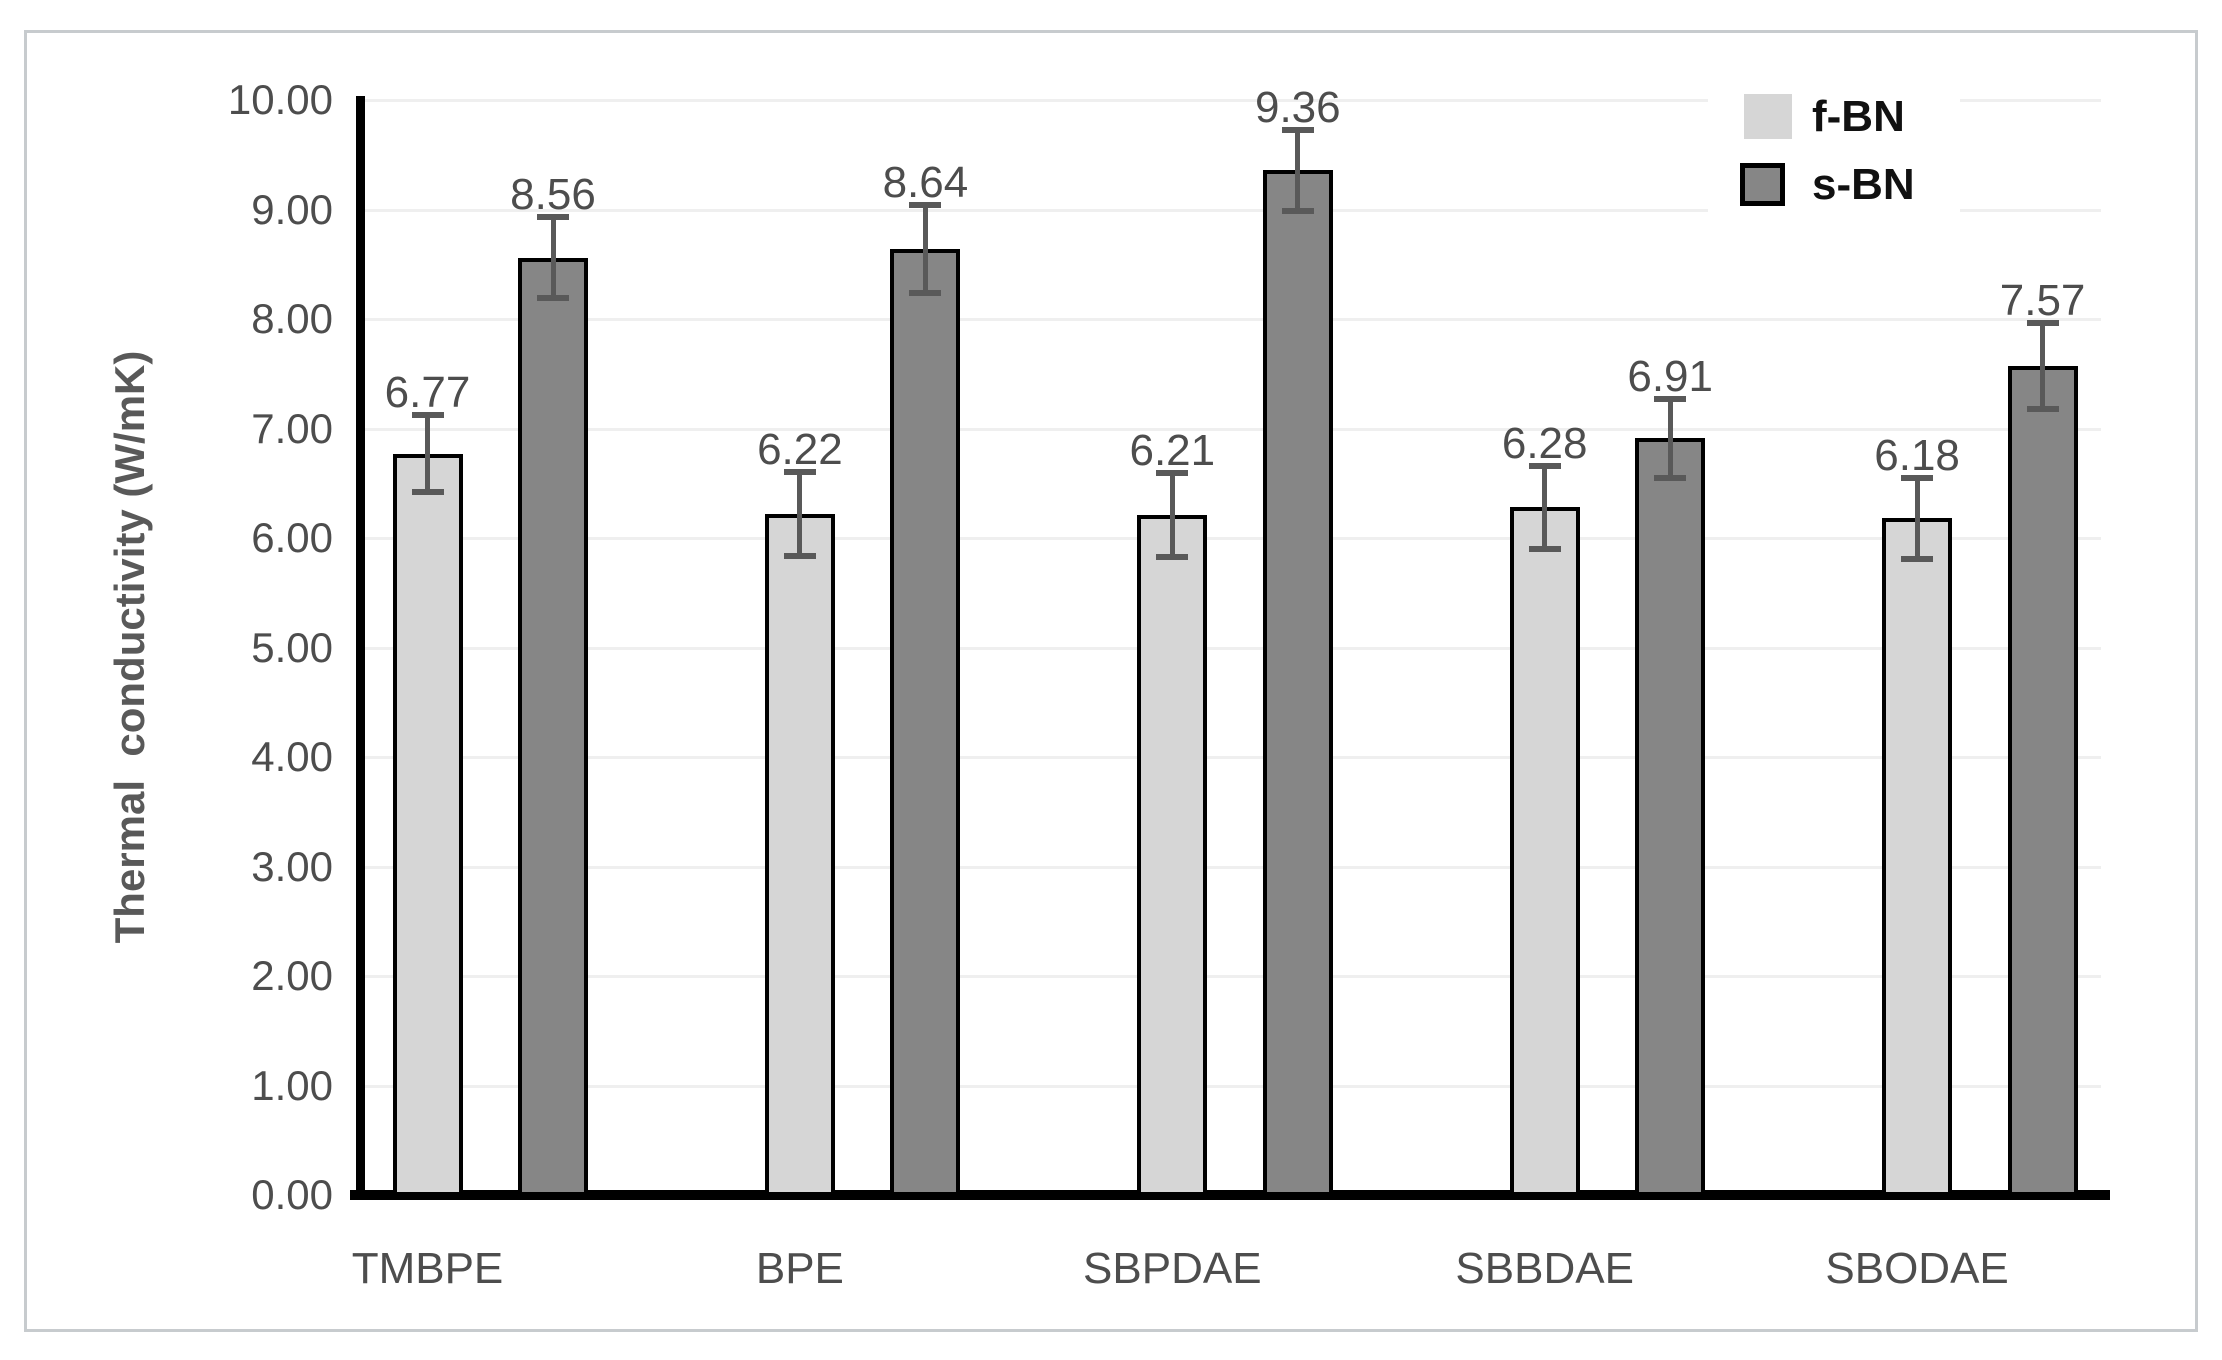 The image size is (2222, 1360). What do you see at coordinates (1858, 116) in the screenshot?
I see `legend-label-f-BN: f-BN` at bounding box center [1858, 116].